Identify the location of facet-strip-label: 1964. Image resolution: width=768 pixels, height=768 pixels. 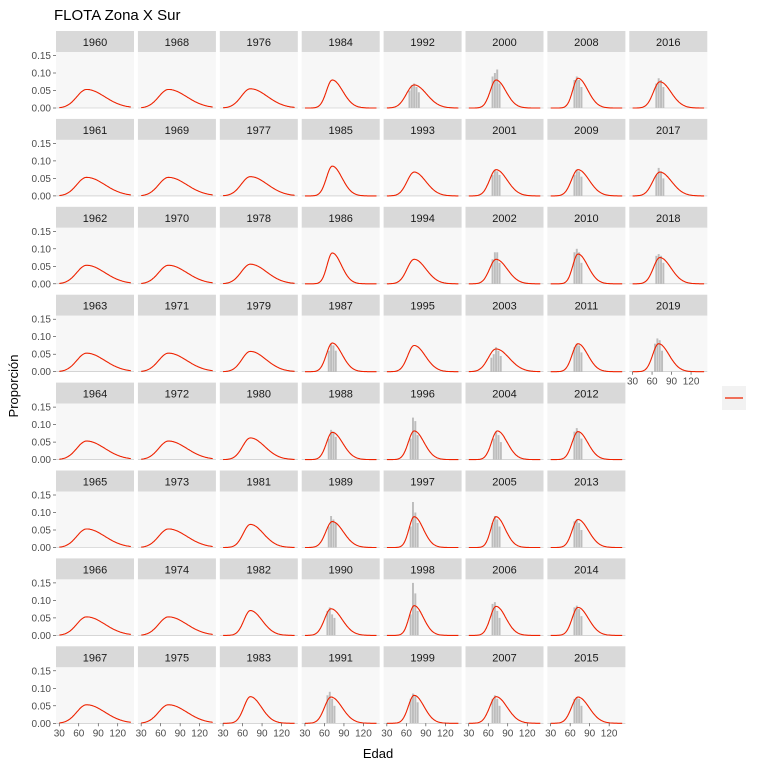
(95, 395).